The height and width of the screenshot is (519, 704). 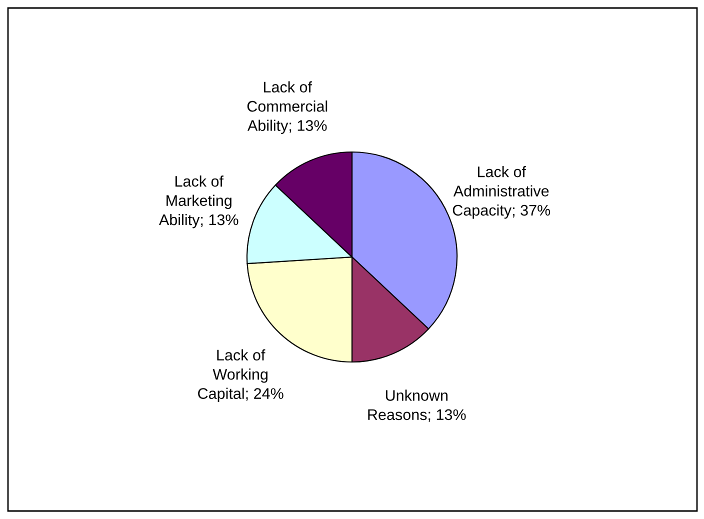 What do you see at coordinates (198, 202) in the screenshot?
I see `slice-label: Lack of Marketing Ability; 13%` at bounding box center [198, 202].